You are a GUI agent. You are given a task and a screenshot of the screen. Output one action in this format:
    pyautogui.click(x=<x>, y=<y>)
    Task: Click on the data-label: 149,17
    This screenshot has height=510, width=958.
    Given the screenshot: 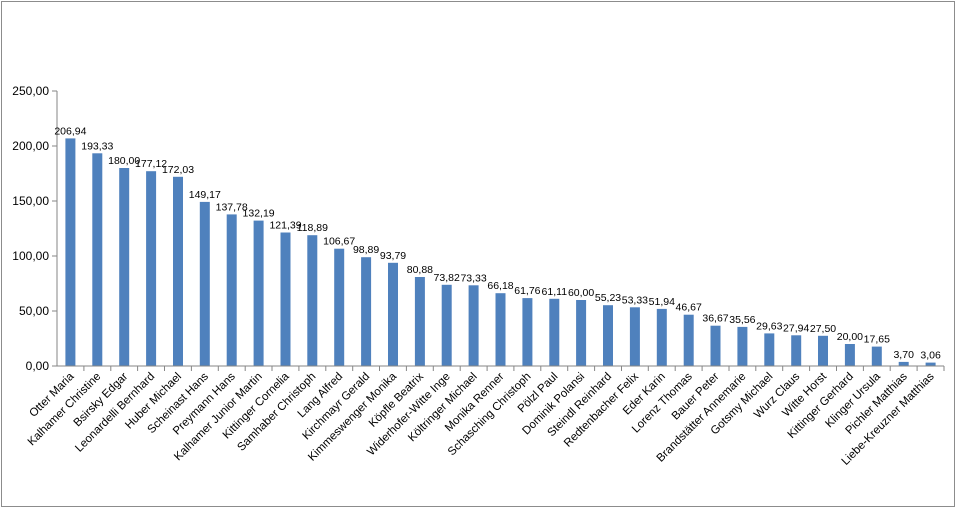 What is the action you would take?
    pyautogui.click(x=205, y=195)
    